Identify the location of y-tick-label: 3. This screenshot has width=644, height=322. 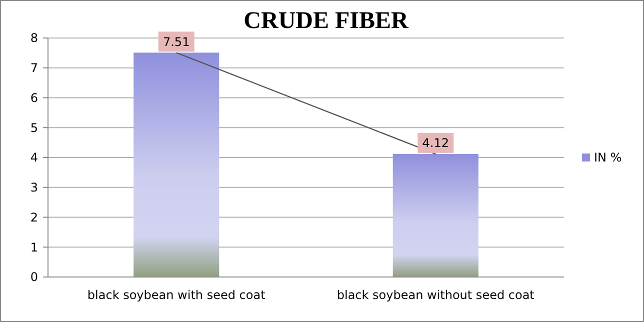
(34, 187).